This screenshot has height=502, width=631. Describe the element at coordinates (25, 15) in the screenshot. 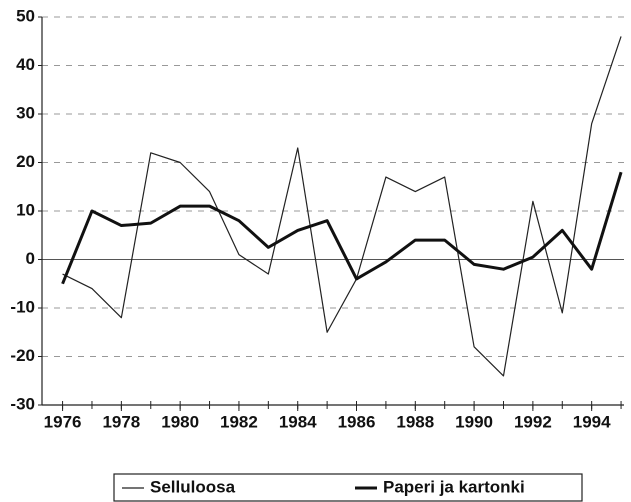

I see `y-tick-label: 50` at that location.